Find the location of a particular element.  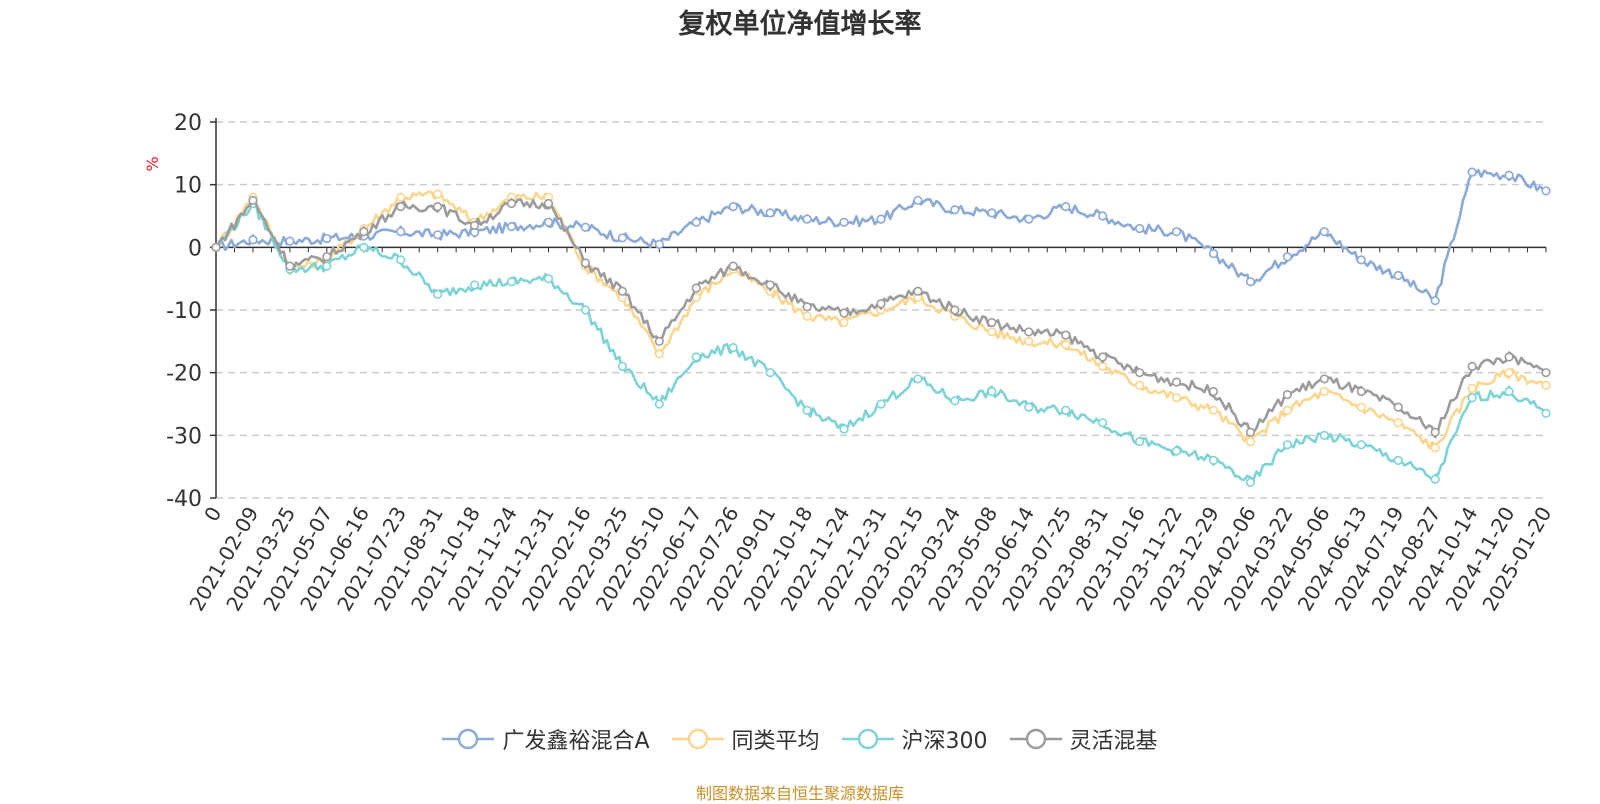

y-tick-label: -20 is located at coordinates (184, 374).